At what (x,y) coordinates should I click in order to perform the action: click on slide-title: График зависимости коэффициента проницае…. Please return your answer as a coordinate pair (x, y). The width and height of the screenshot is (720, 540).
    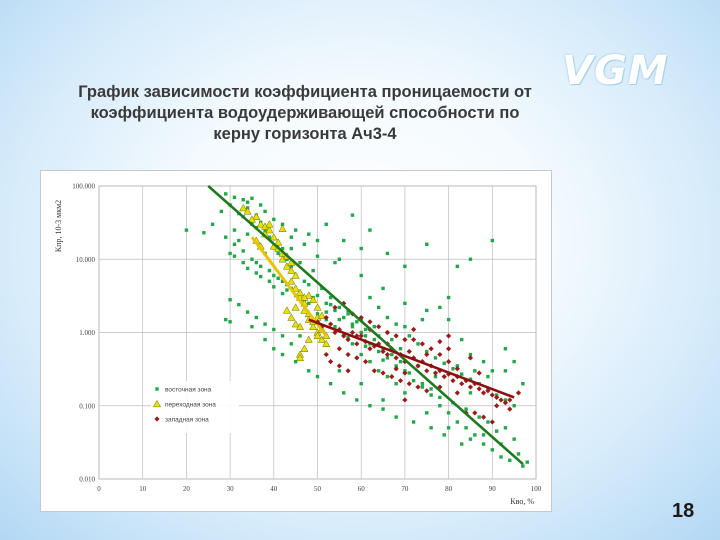
    Looking at the image, I should click on (305, 113).